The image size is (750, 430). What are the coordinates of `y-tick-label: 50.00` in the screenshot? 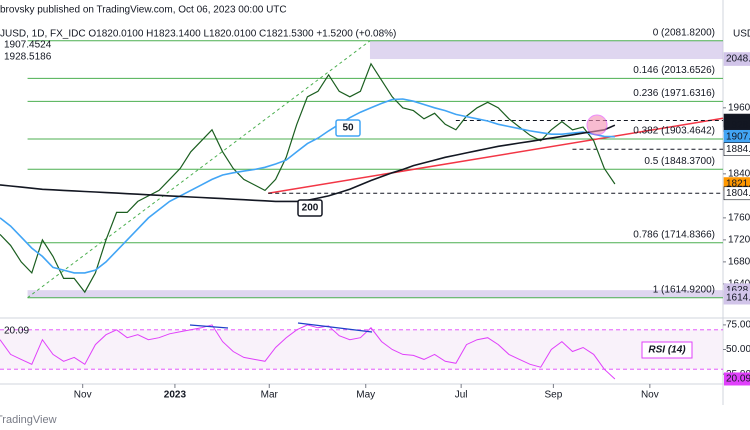 It's located at (738, 349).